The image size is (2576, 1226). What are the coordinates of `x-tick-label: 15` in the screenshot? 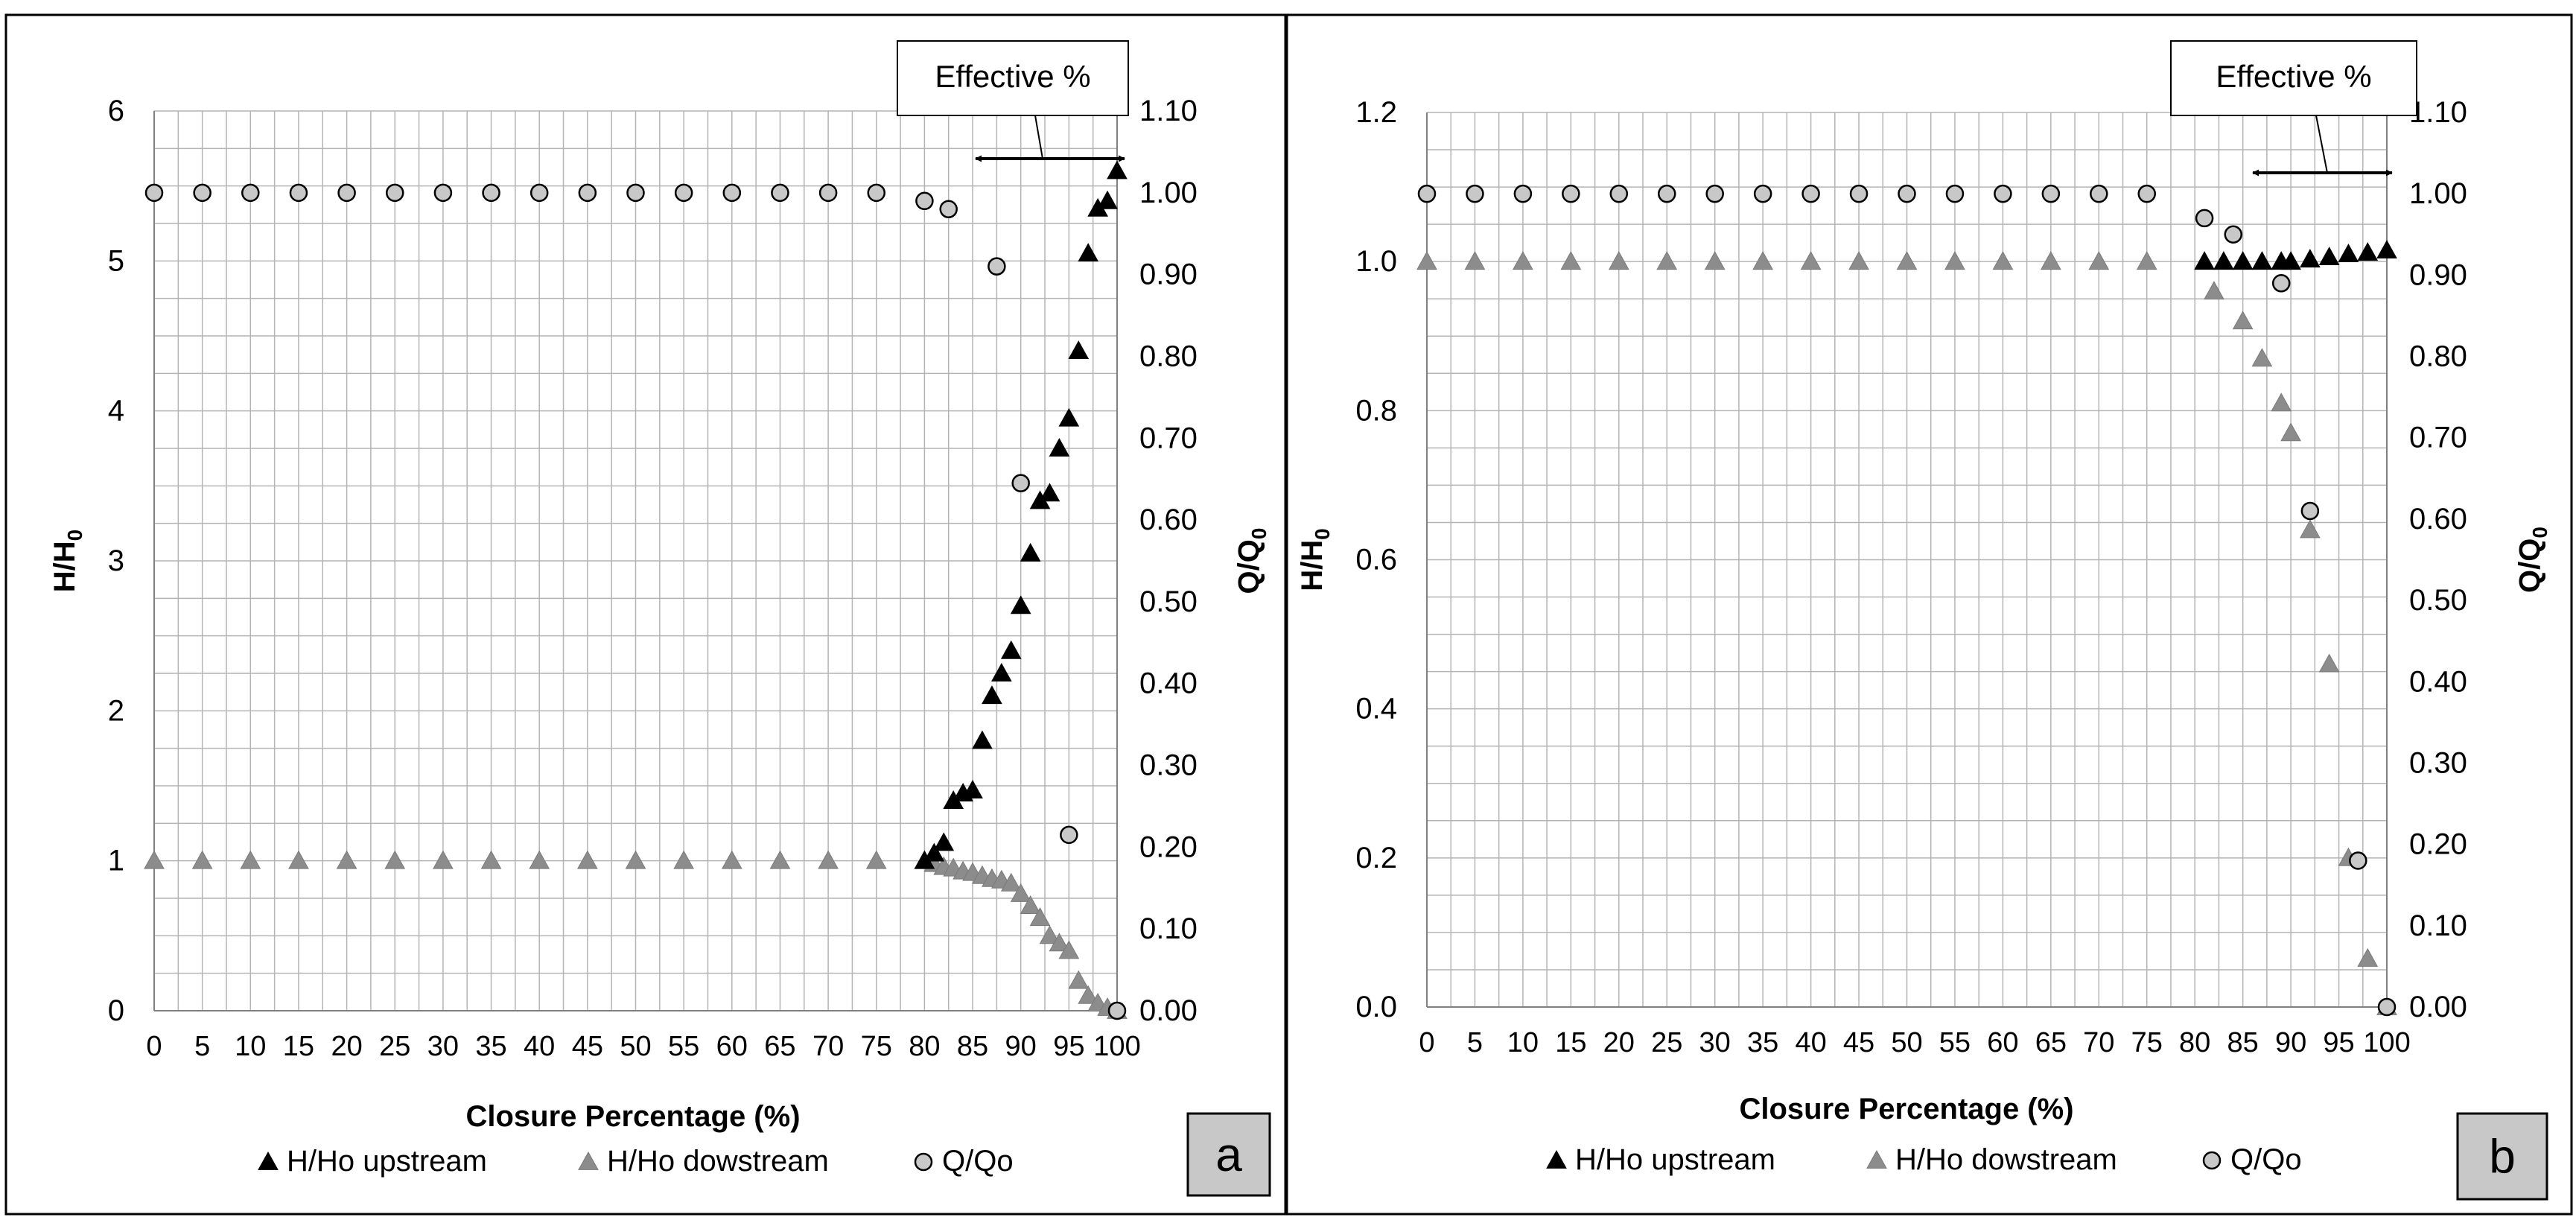 It's located at (298, 1047).